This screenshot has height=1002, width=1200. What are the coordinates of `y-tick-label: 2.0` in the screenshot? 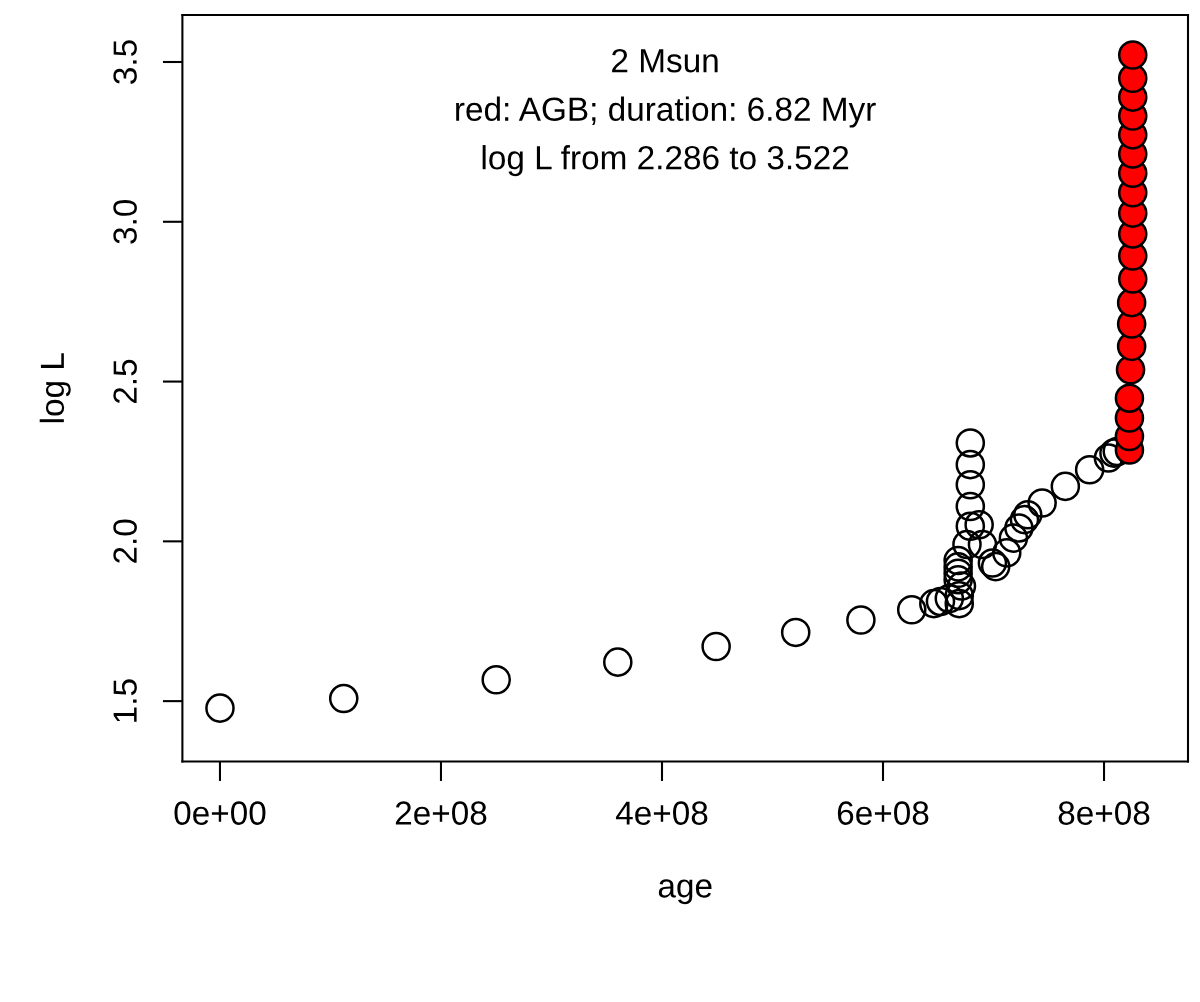 It's located at (125, 541).